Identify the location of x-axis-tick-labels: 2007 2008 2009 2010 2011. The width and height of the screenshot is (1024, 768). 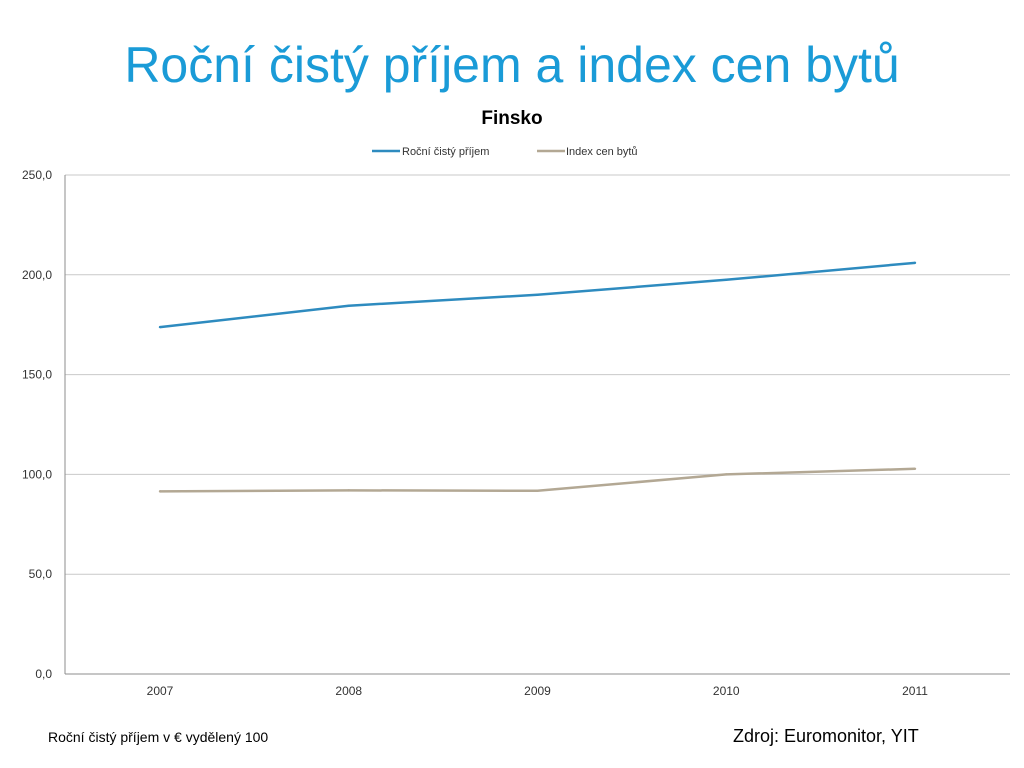
(538, 691).